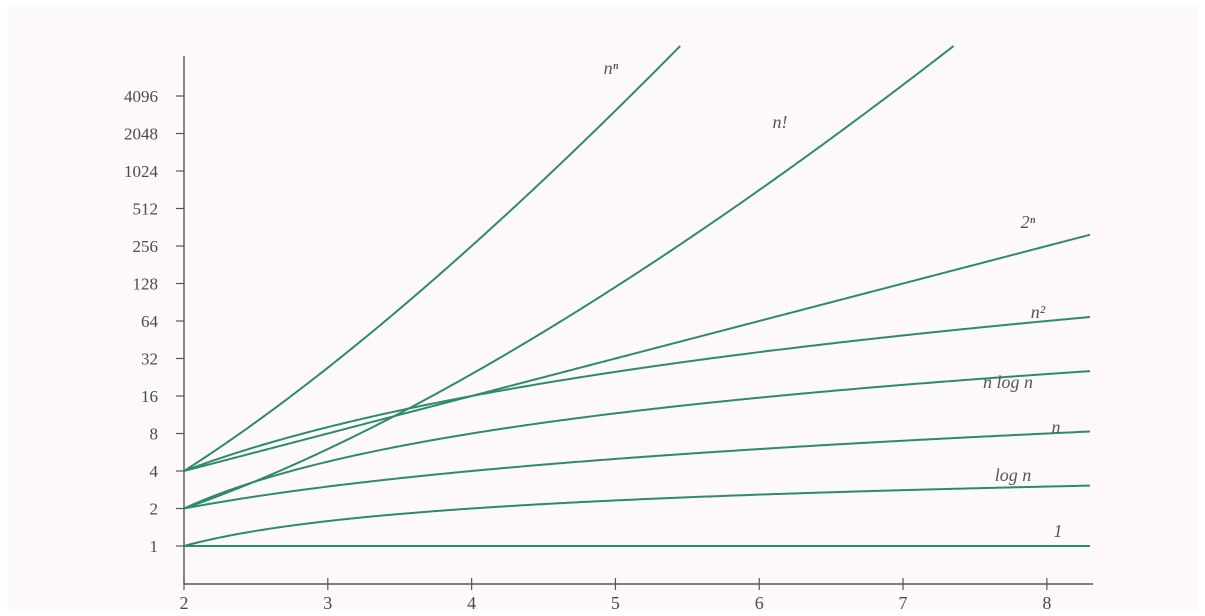  Describe the element at coordinates (780, 122) in the screenshot. I see `series-label-fact: n!` at that location.